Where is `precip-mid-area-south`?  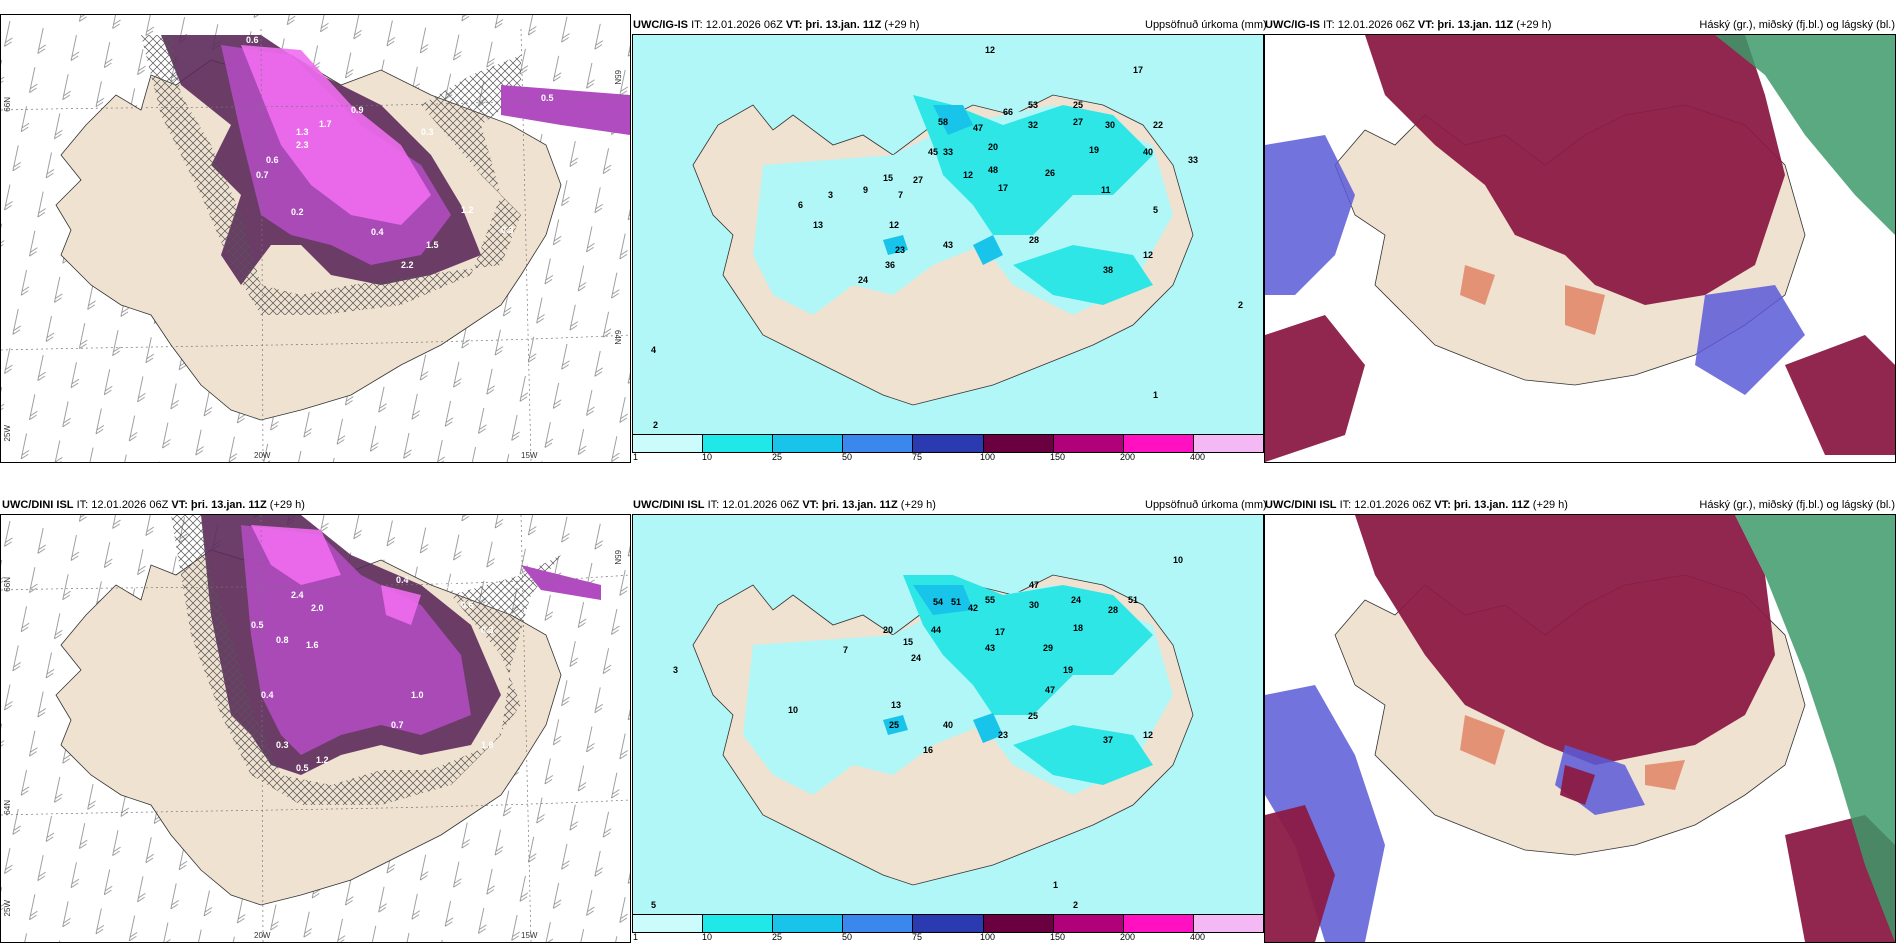
precip-mid-area-south is located at coordinates (1083, 755).